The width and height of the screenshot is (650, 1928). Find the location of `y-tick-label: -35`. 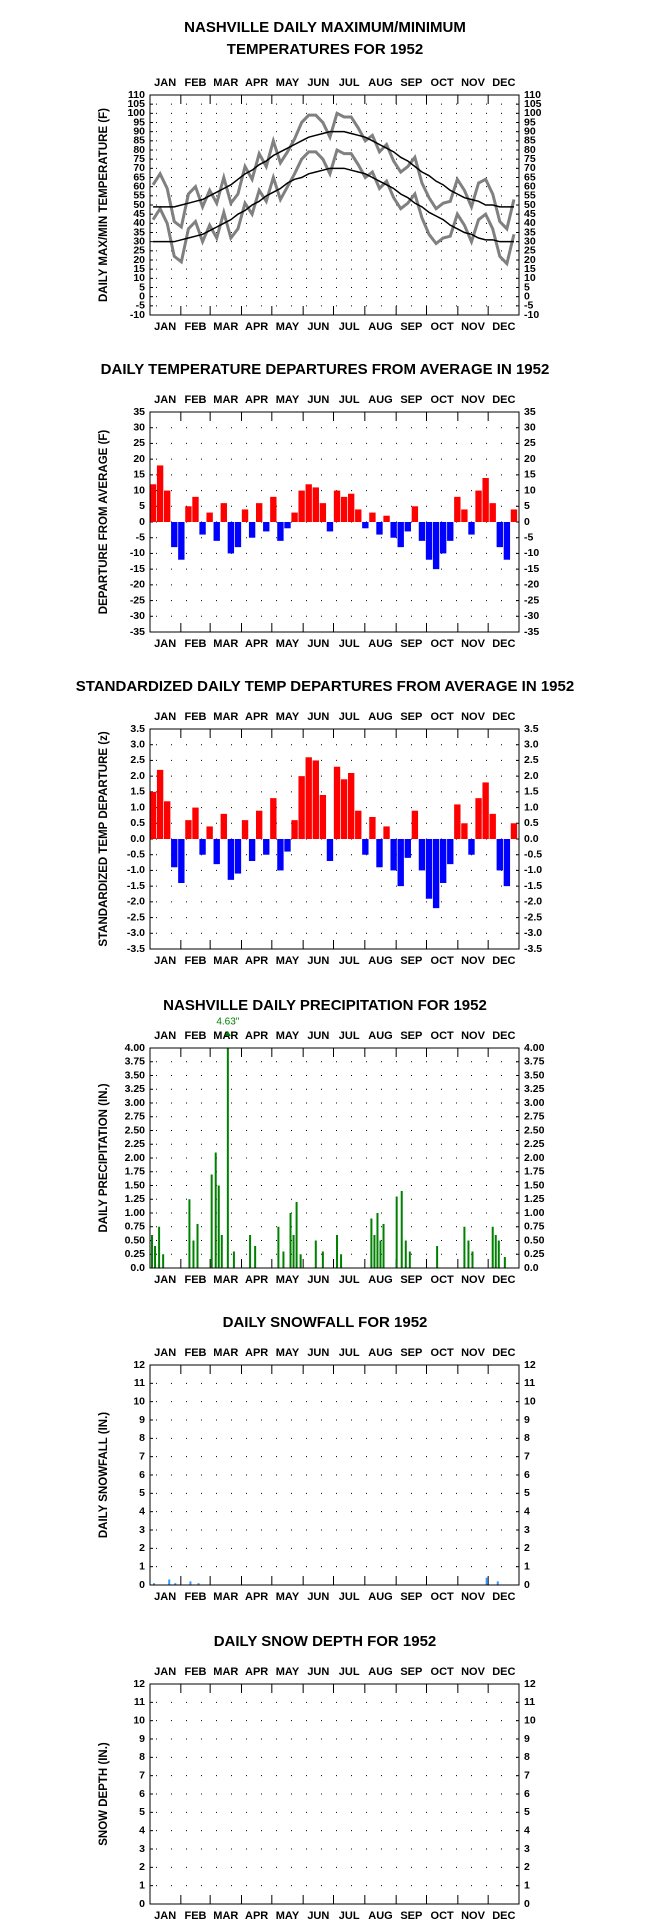

y-tick-label: -35 is located at coordinates (137, 632).